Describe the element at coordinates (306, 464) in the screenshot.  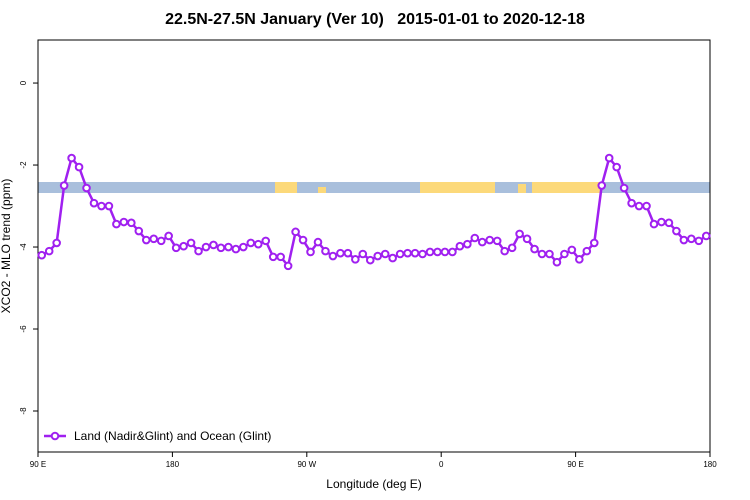
I see `x-tick-label: 90 W` at that location.